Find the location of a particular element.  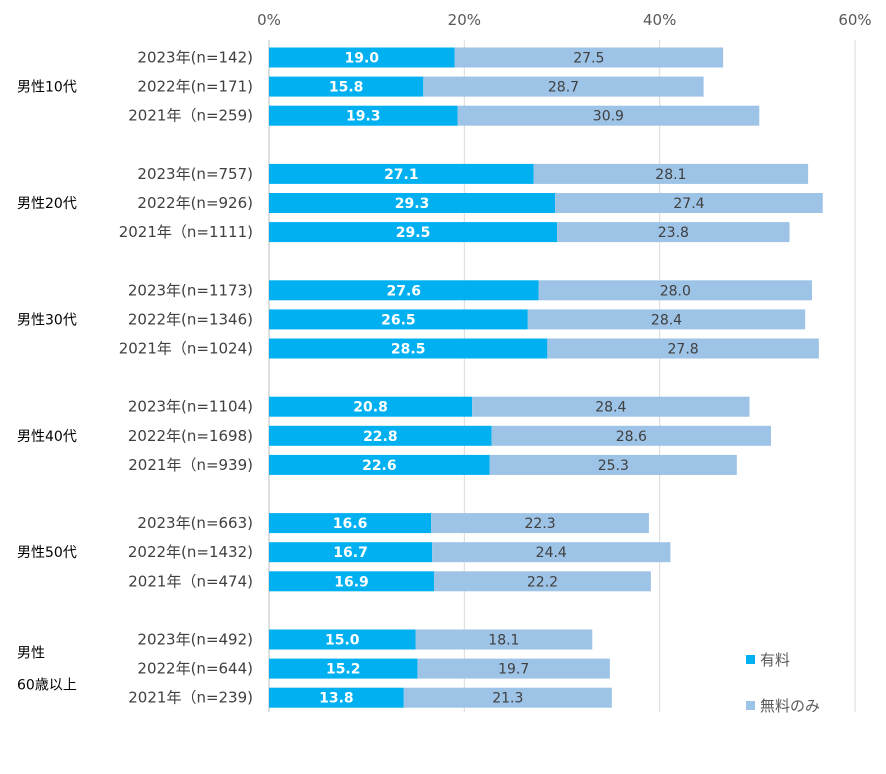

row-label: 2023年(n=492) is located at coordinates (195, 640).